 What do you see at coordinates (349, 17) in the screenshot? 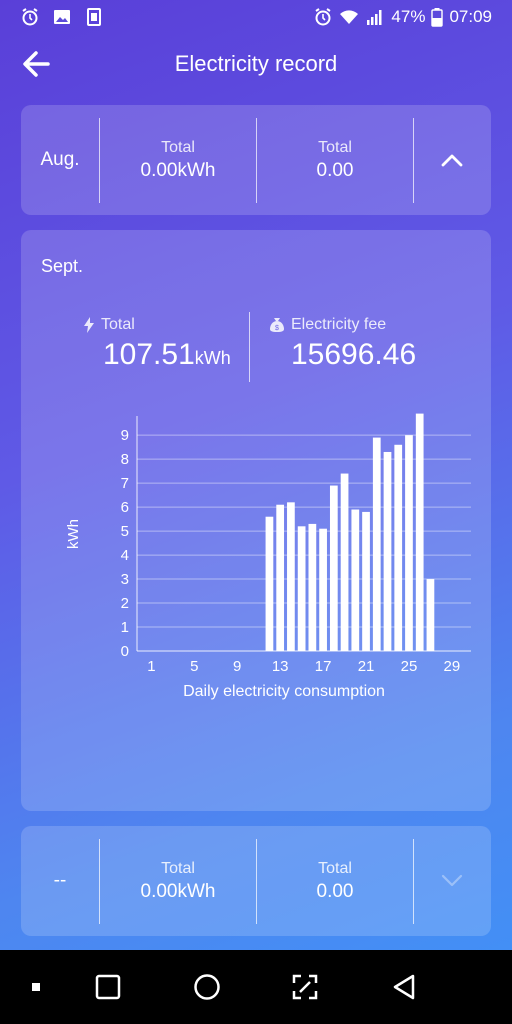
I see `wifi-icon` at bounding box center [349, 17].